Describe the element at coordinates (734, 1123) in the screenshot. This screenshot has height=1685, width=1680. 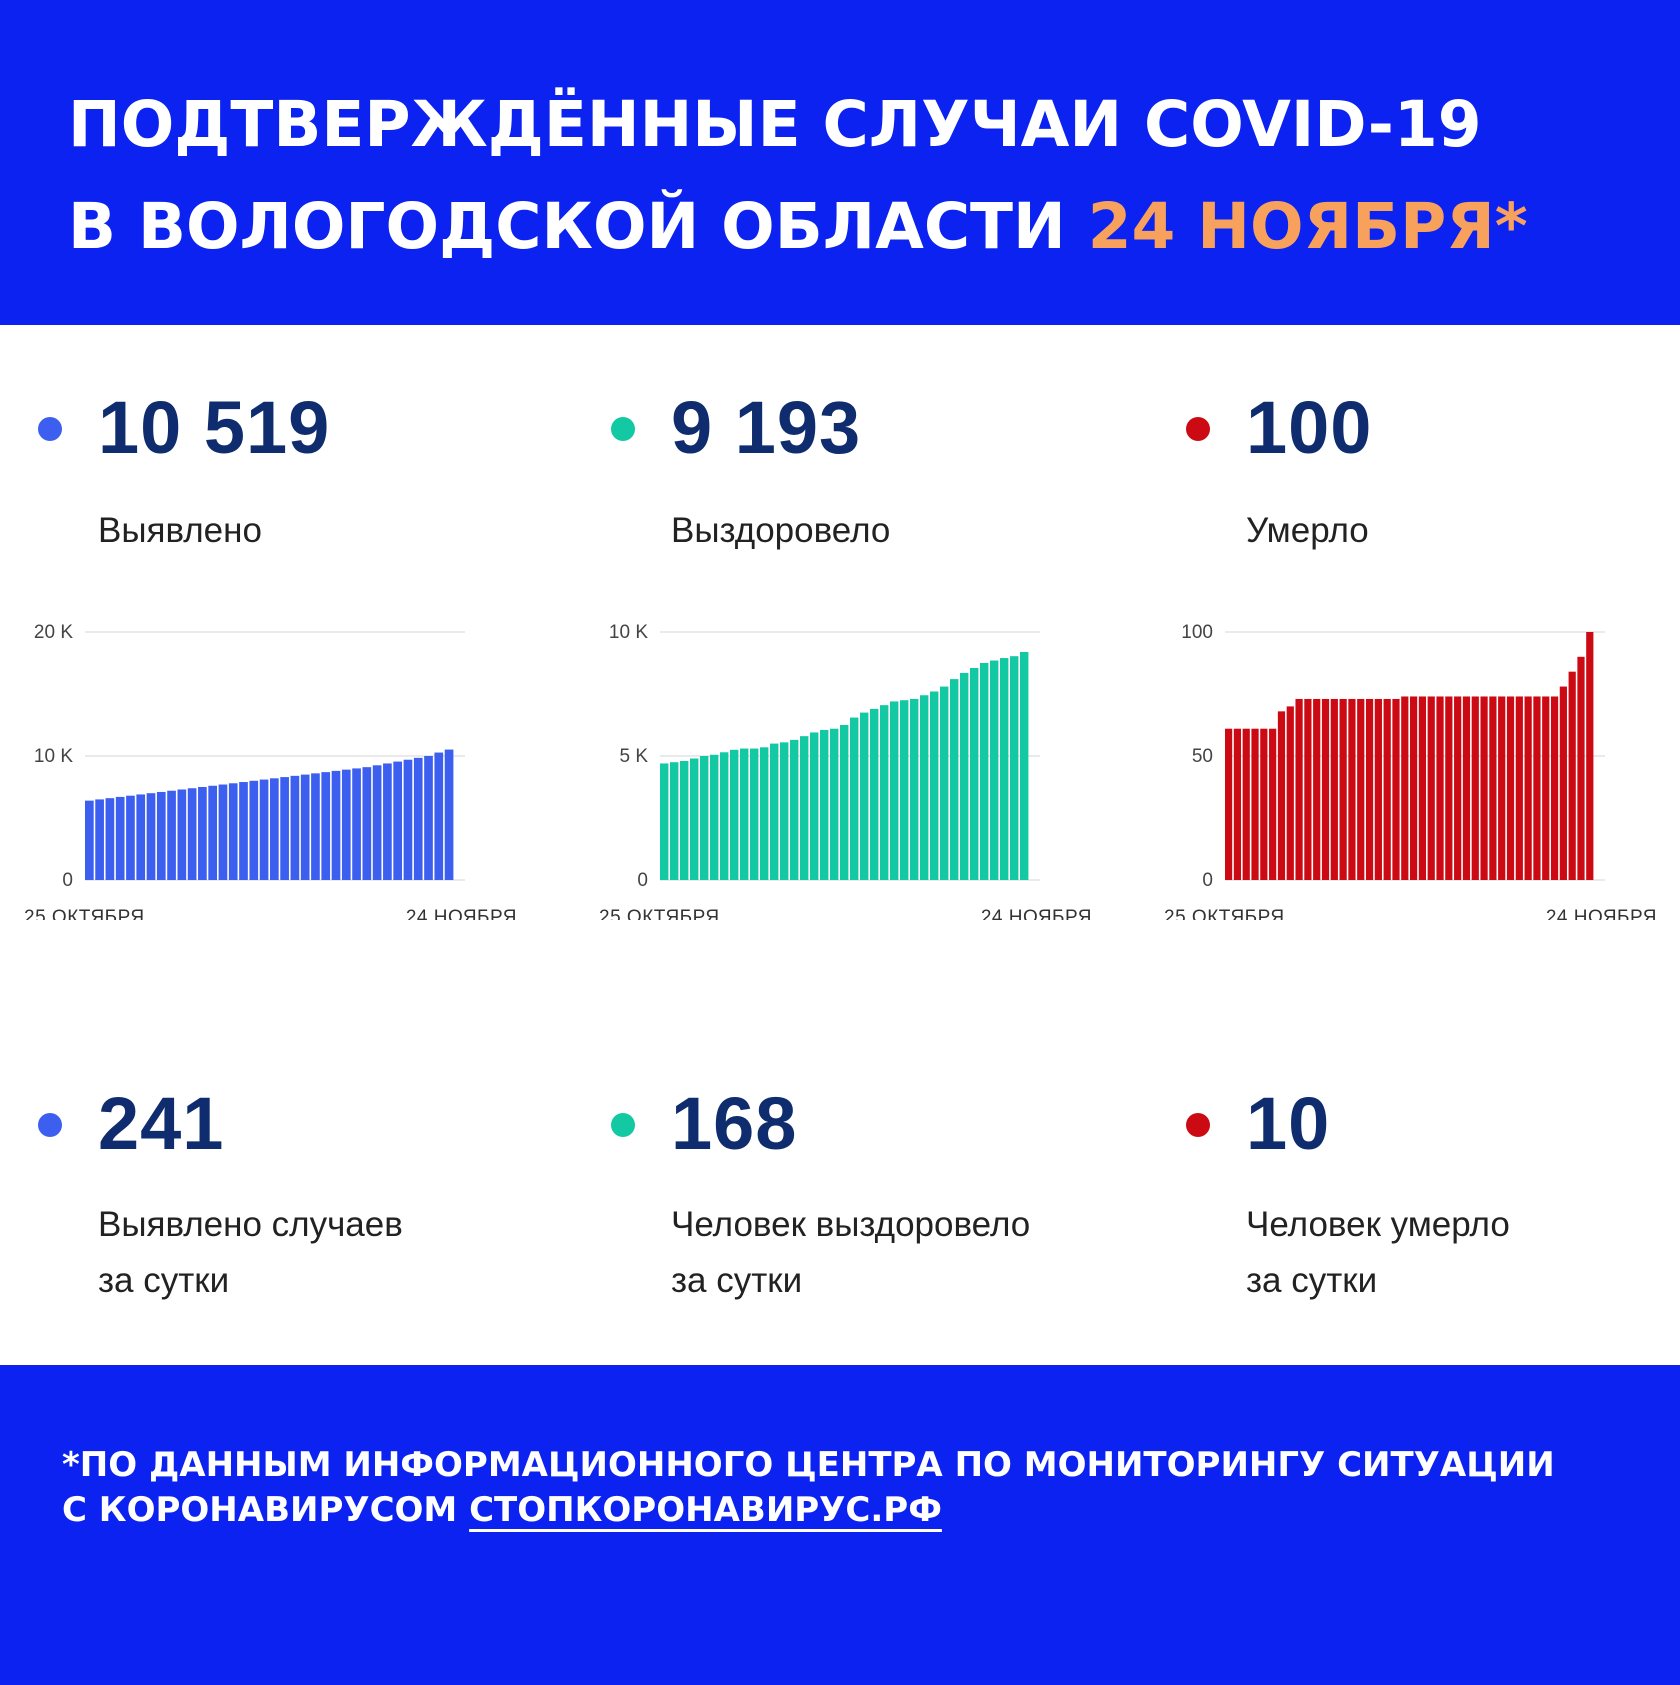
I see `recovered-daily-value: 168` at that location.